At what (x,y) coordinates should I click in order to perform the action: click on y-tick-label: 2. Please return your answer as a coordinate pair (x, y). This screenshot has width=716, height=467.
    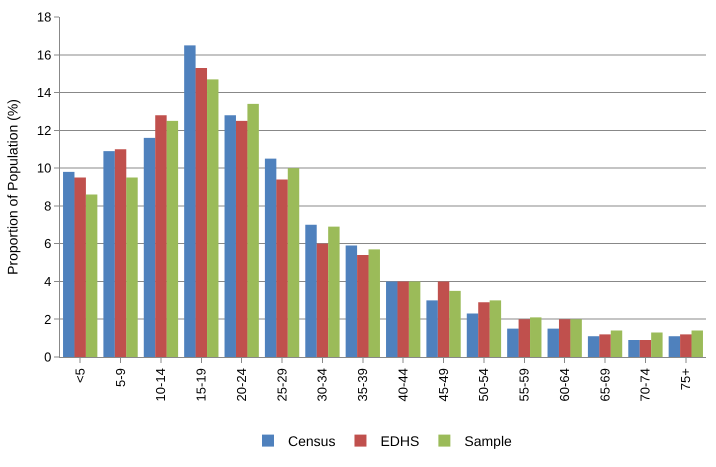
    Looking at the image, I should click on (48, 319).